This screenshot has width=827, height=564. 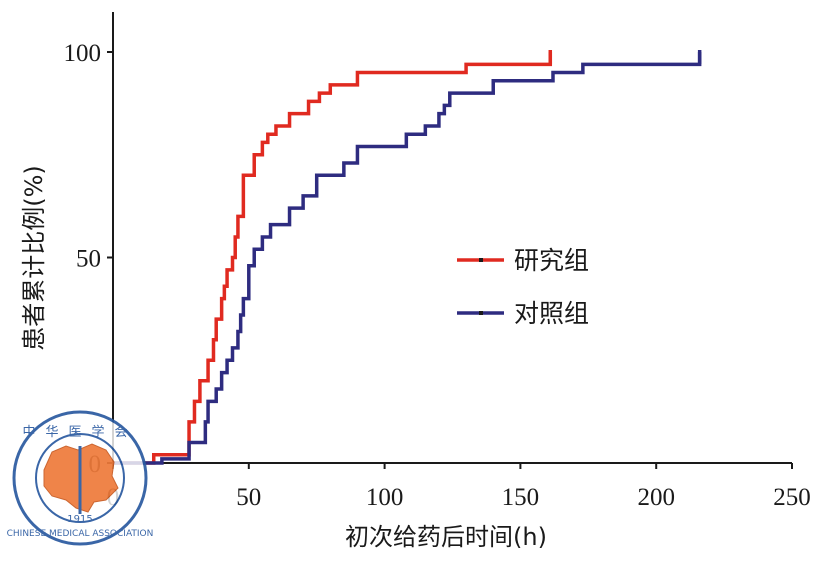 What do you see at coordinates (656, 497) in the screenshot?
I see `x-tick-label: 200` at bounding box center [656, 497].